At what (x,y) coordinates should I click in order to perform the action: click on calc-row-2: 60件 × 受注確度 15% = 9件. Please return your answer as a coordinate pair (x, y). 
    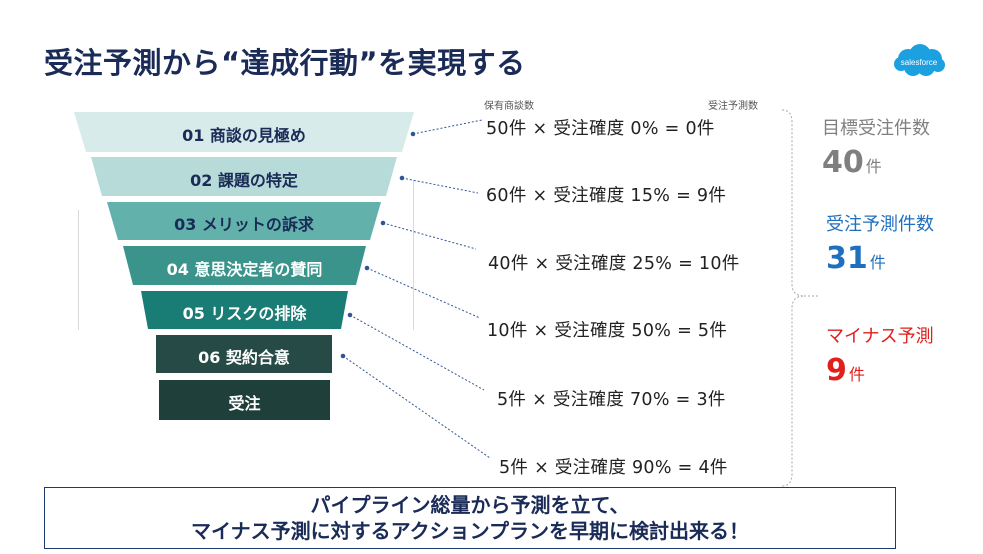
    Looking at the image, I should click on (606, 196).